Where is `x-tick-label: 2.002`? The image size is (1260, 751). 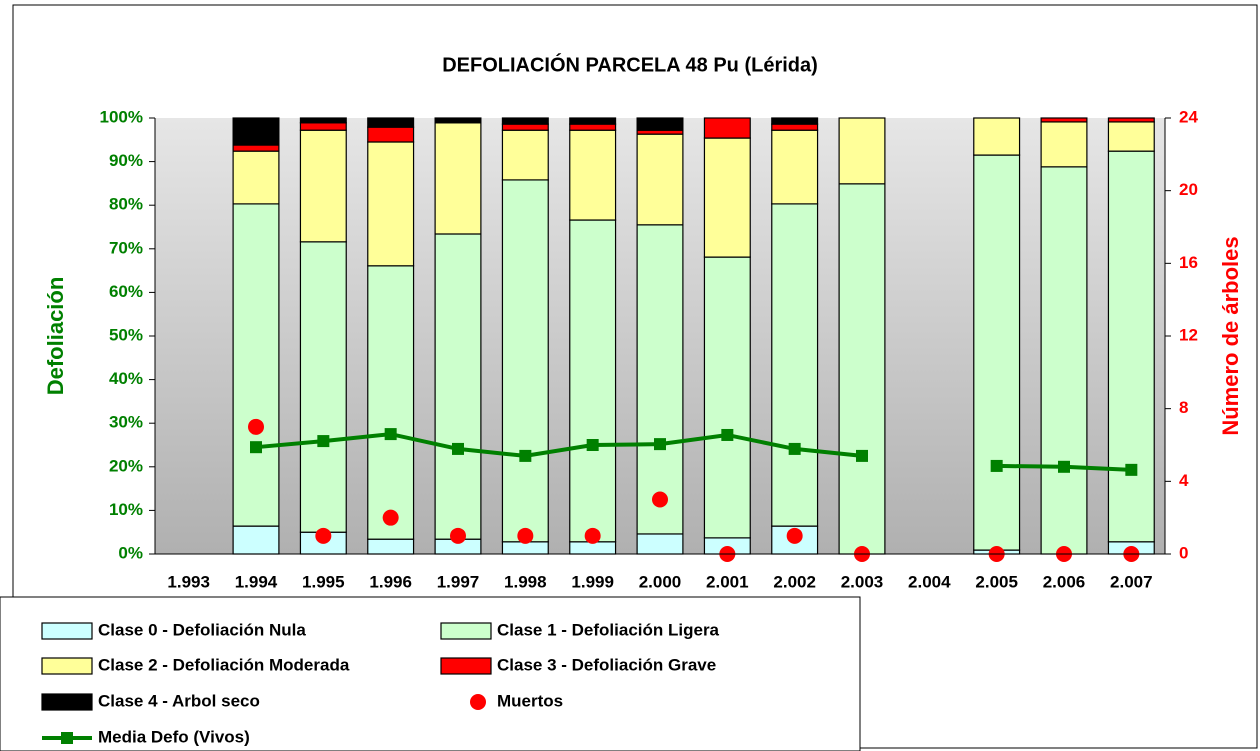
x-tick-label: 2.002 is located at coordinates (794, 581).